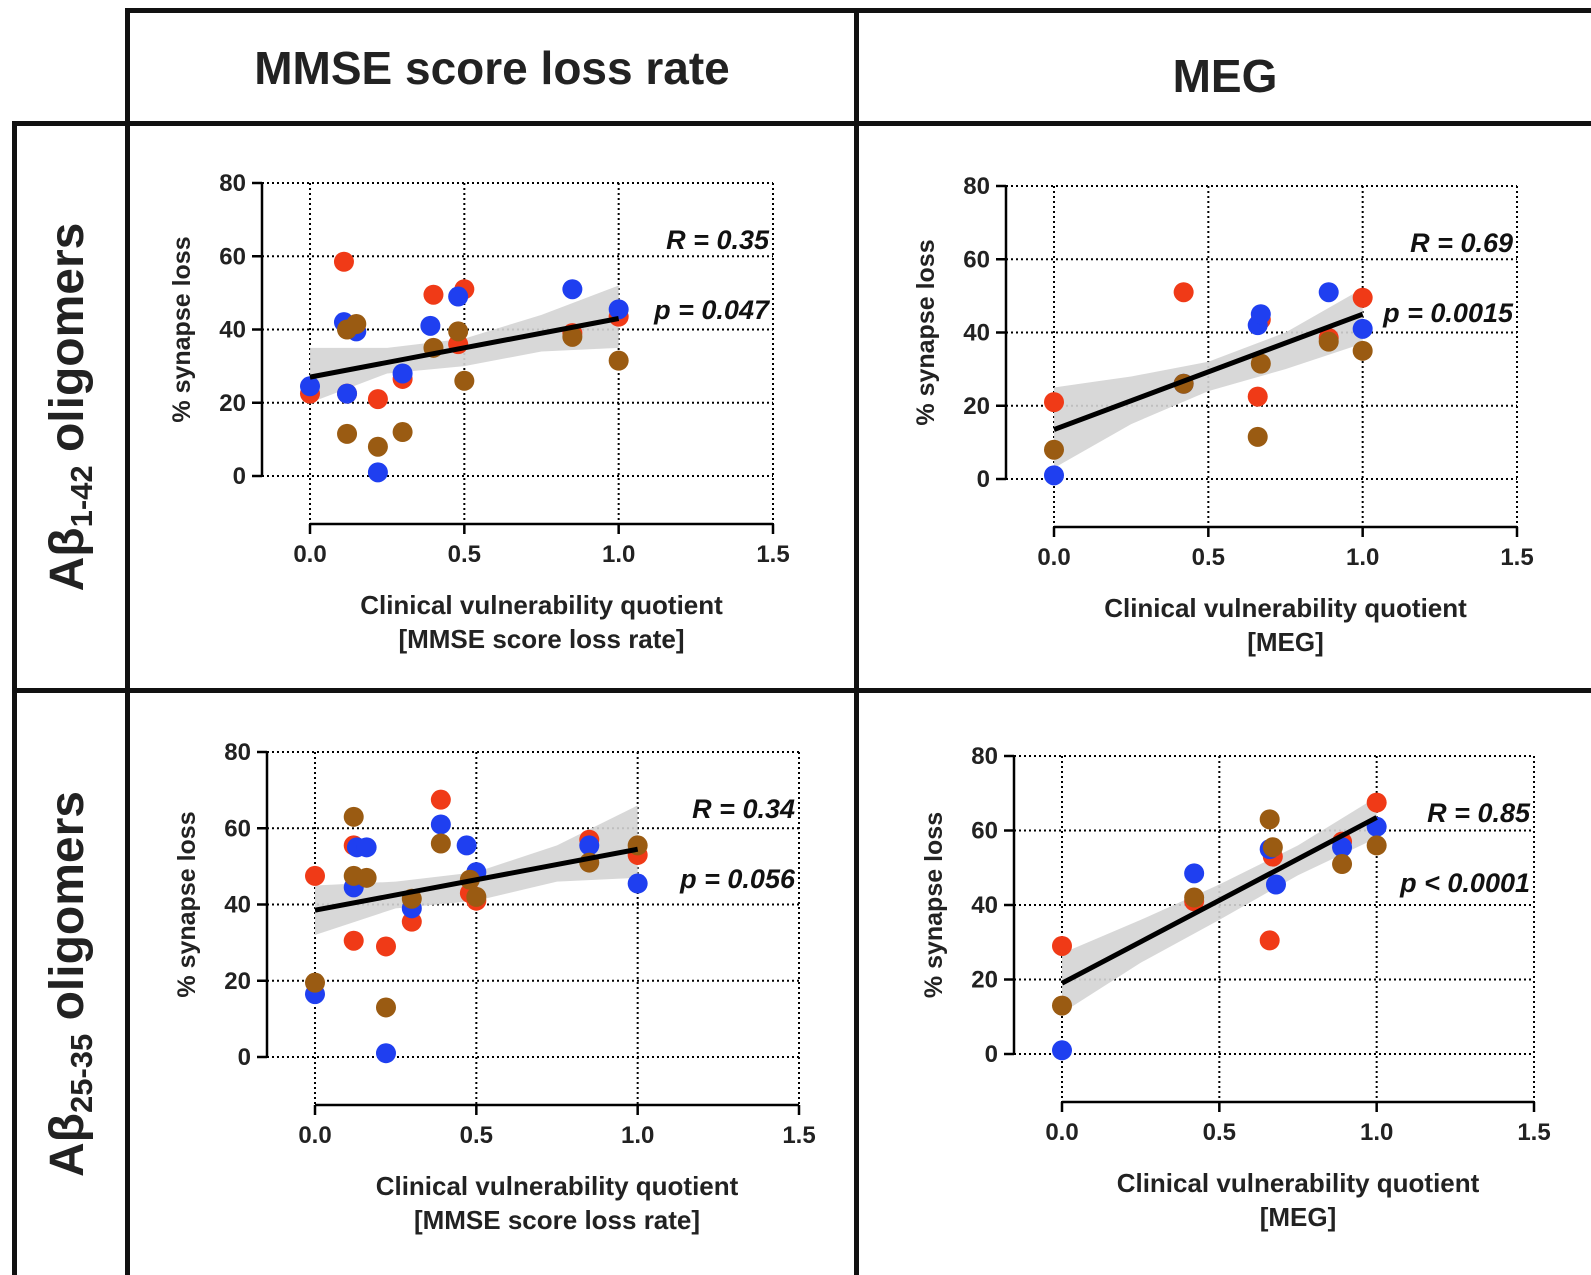 The height and width of the screenshot is (1275, 1591). Describe the element at coordinates (1464, 883) in the screenshot. I see `p-value-annotation: p < 0.0001` at that location.